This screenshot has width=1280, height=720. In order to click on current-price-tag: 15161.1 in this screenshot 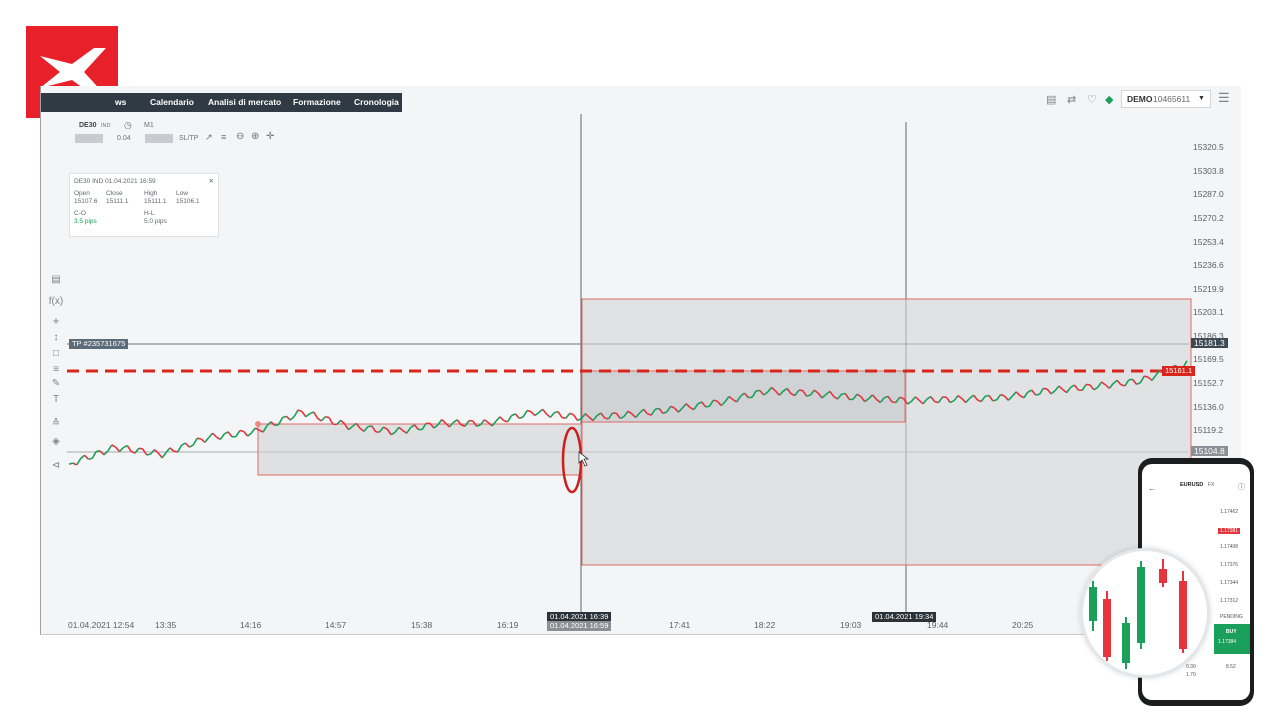, I will do `click(1179, 371)`.